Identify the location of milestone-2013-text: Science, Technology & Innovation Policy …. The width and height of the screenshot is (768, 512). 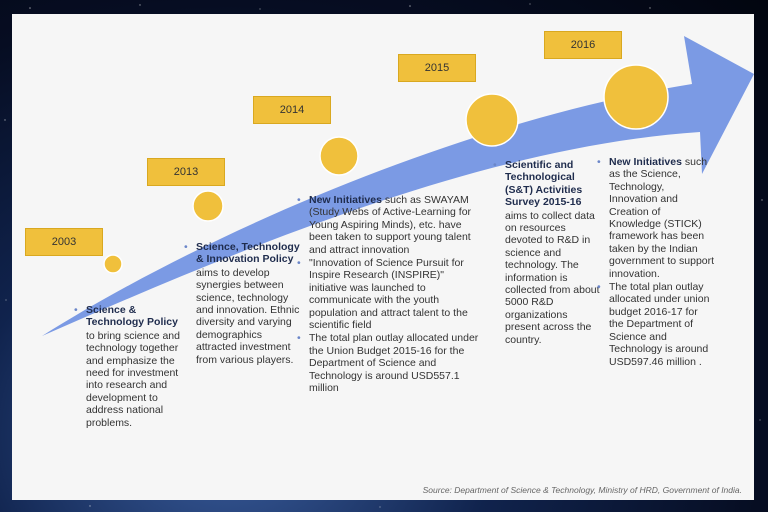
(243, 303).